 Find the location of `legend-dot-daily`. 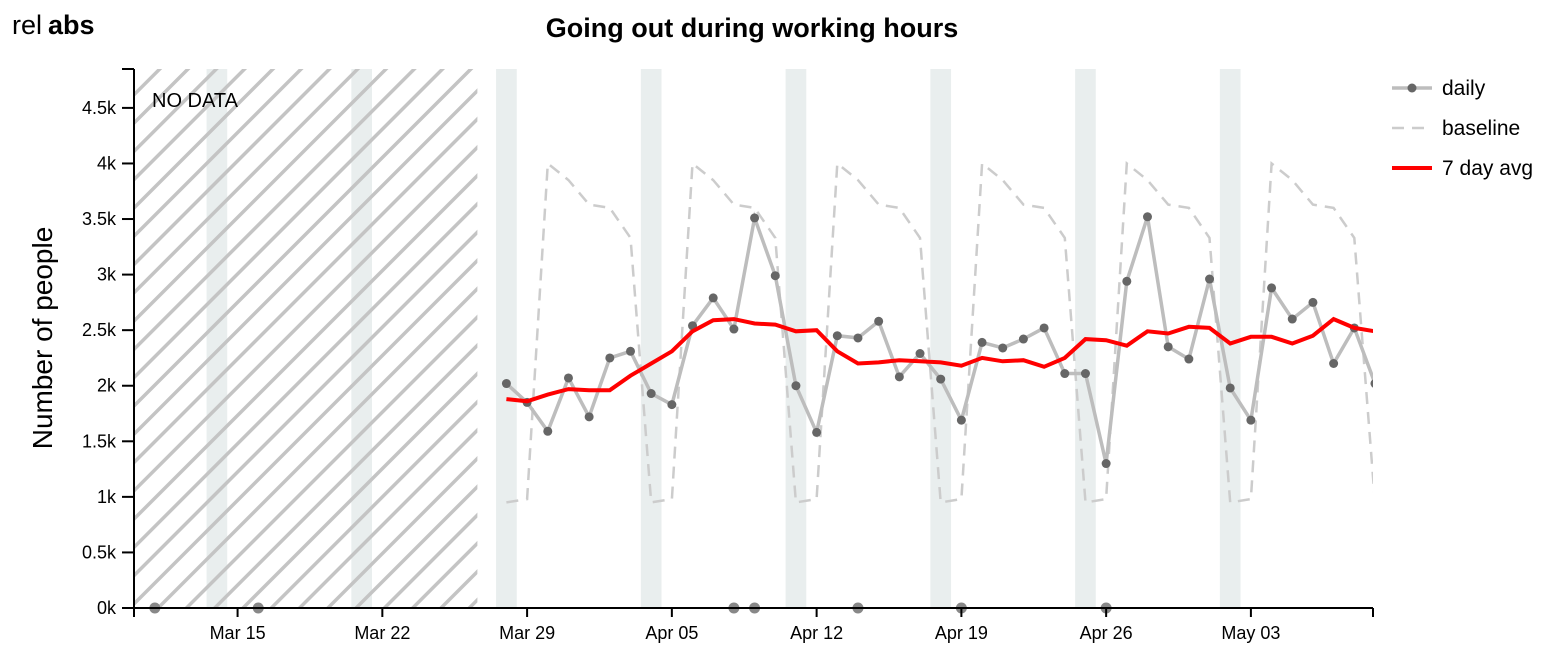

legend-dot-daily is located at coordinates (1412, 88).